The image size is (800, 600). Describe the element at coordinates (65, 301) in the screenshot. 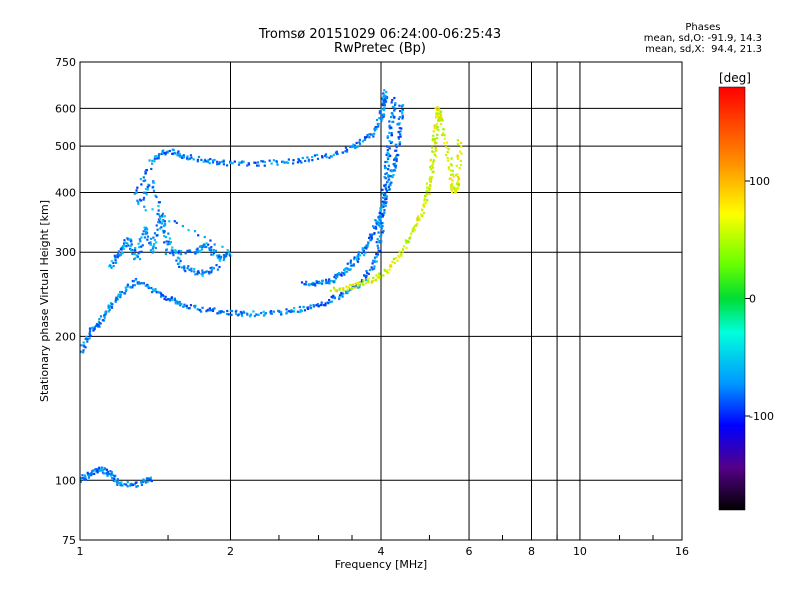

I see `y-axis: 75 100 200 300 400 500 600 750` at that location.